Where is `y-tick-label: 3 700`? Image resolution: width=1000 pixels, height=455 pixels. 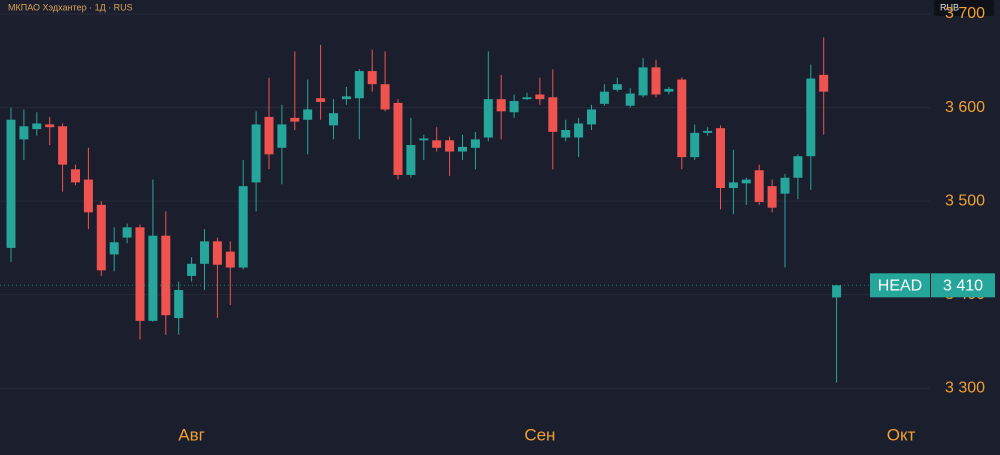 y-tick-label: 3 700 is located at coordinates (965, 13).